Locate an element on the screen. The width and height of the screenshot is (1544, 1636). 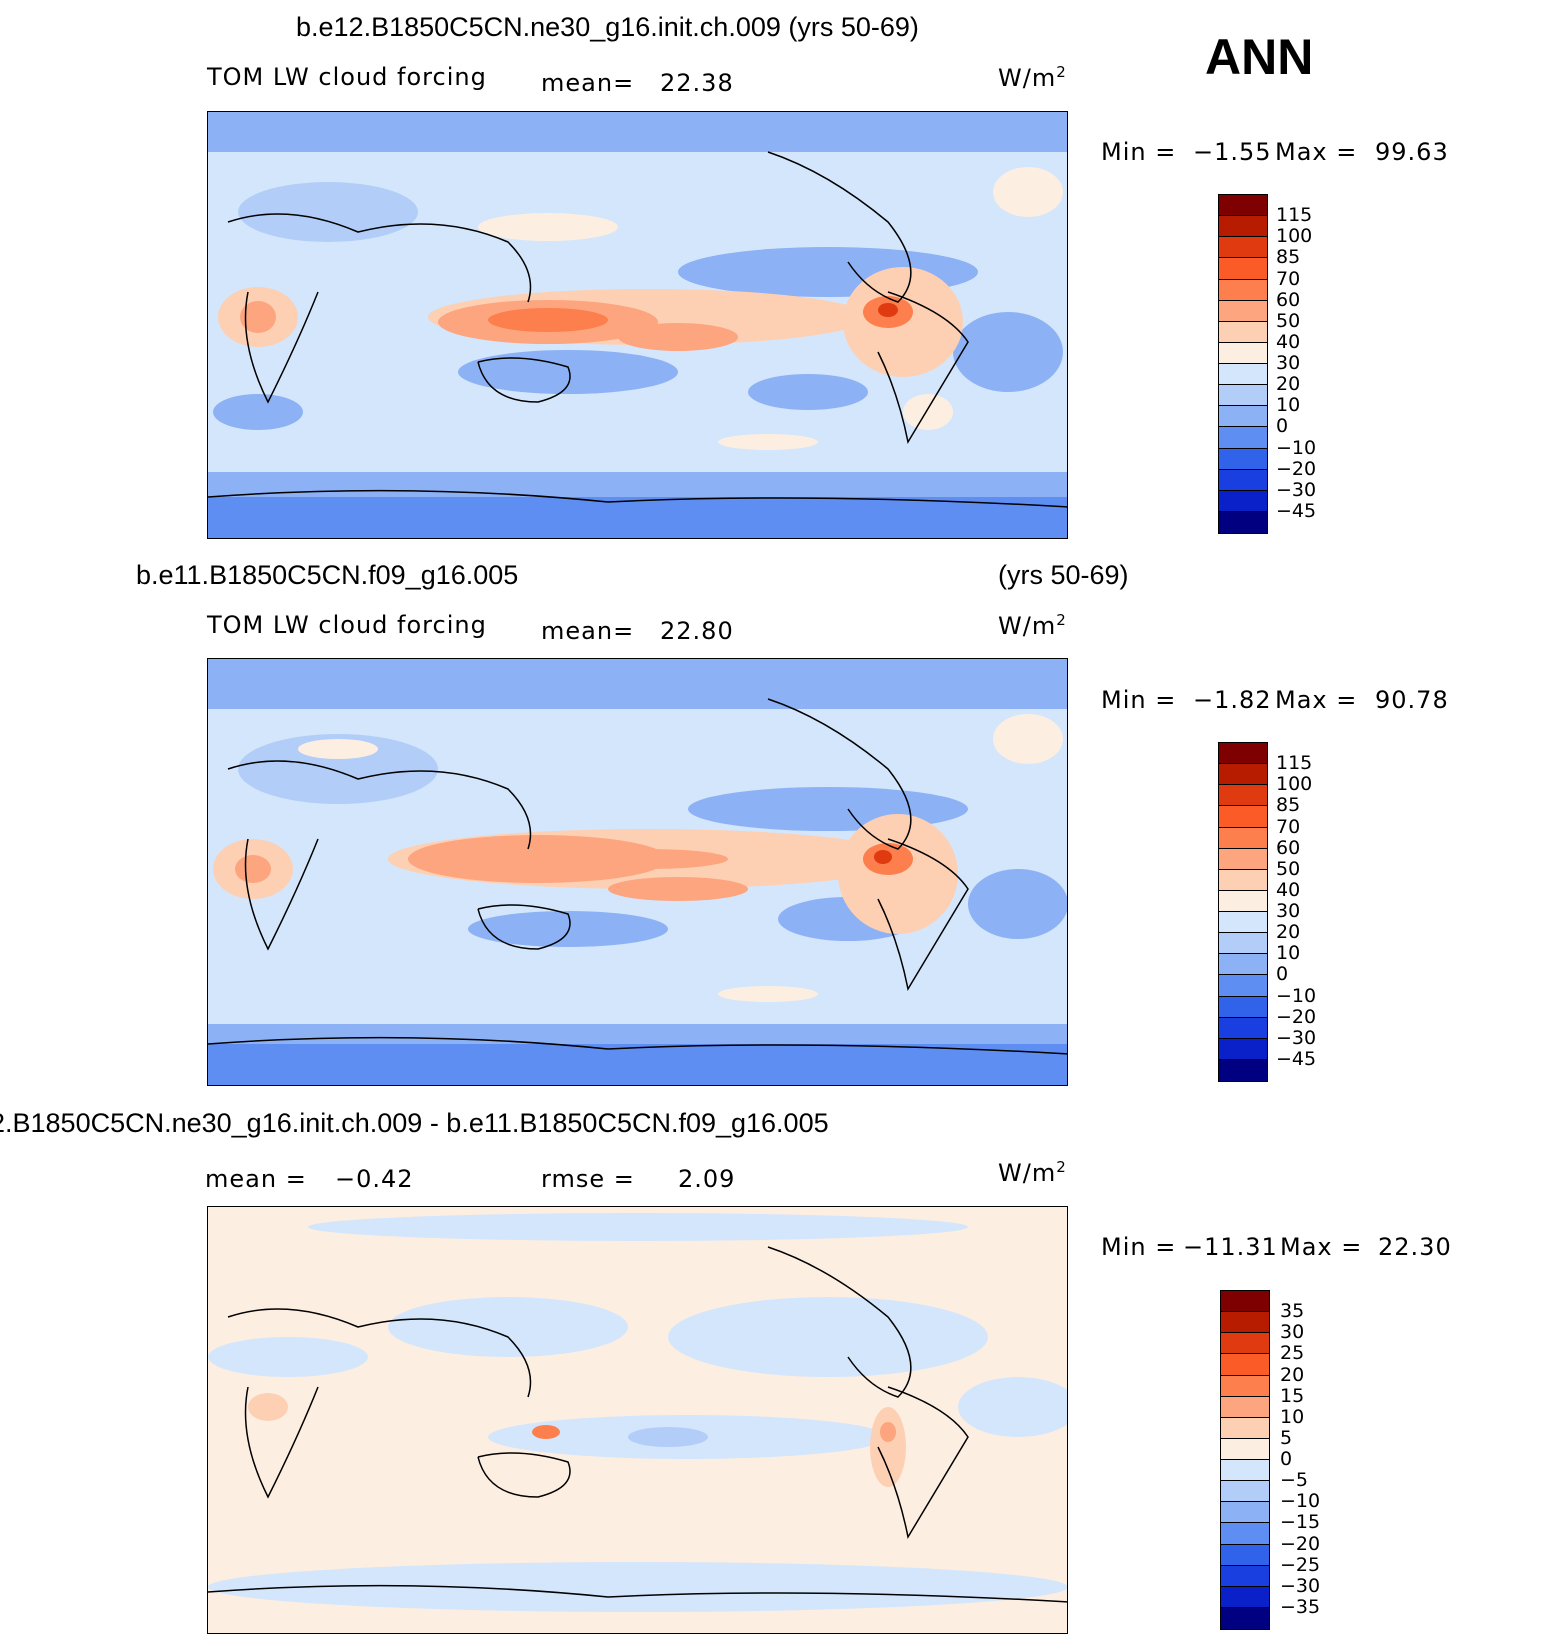
panel1-max-label: Max = is located at coordinates (1316, 152).